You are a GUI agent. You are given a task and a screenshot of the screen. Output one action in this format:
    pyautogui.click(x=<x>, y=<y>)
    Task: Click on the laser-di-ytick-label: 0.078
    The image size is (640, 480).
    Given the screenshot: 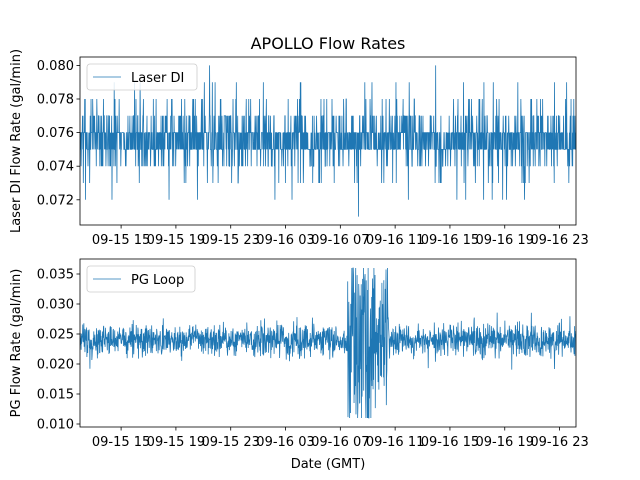 What is the action you would take?
    pyautogui.click(x=55, y=100)
    